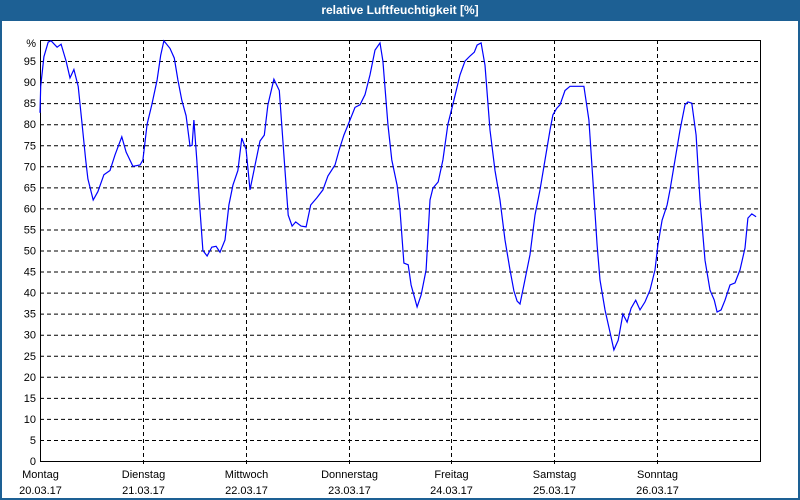  Describe the element at coordinates (30, 315) in the screenshot. I see `y-tick-label: 35` at that location.